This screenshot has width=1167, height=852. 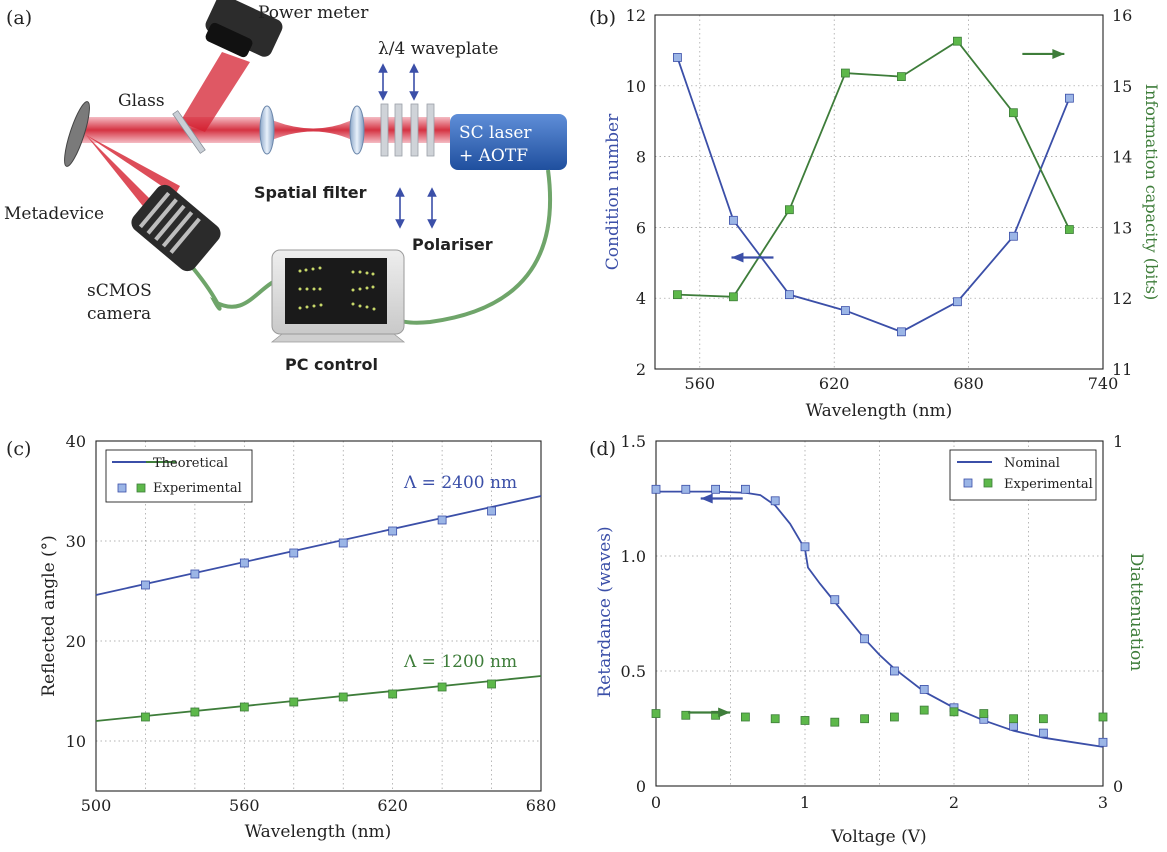 What do you see at coordinates (656, 802) in the screenshot?
I see `chart-d-xtick: 0` at bounding box center [656, 802].